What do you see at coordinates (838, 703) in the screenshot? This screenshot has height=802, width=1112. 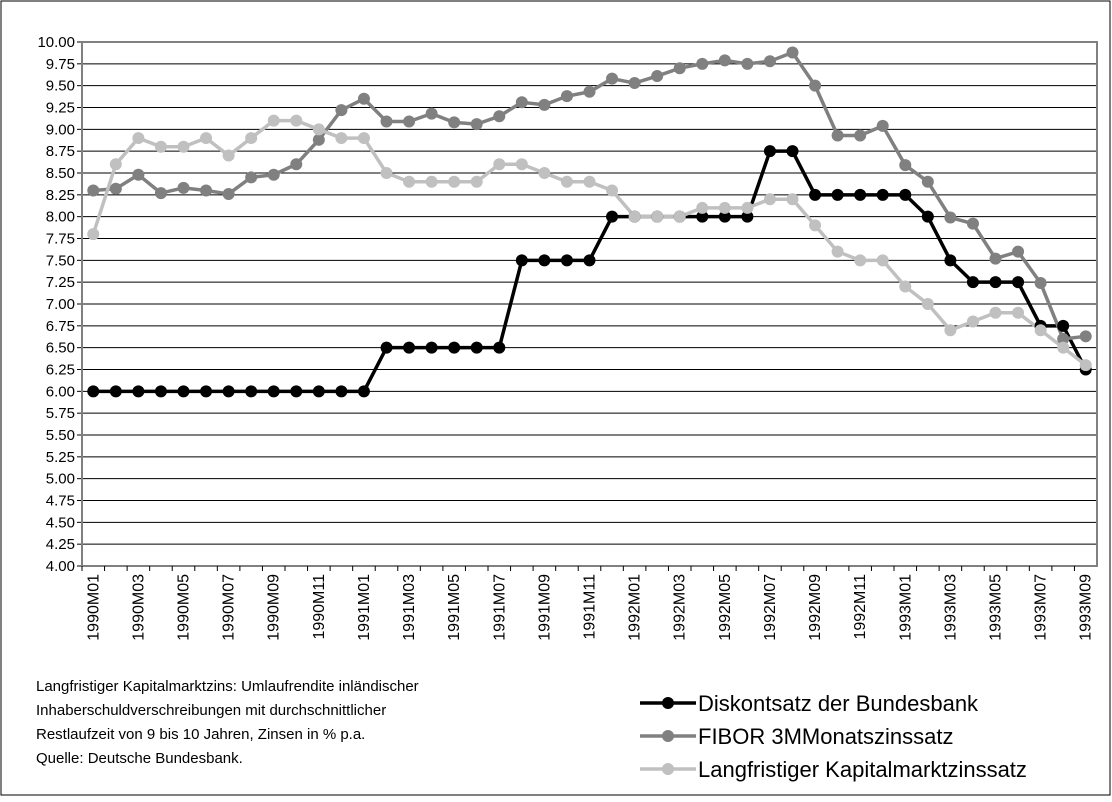 I see `legend-label: Diskontsatz der Bundesbank` at bounding box center [838, 703].